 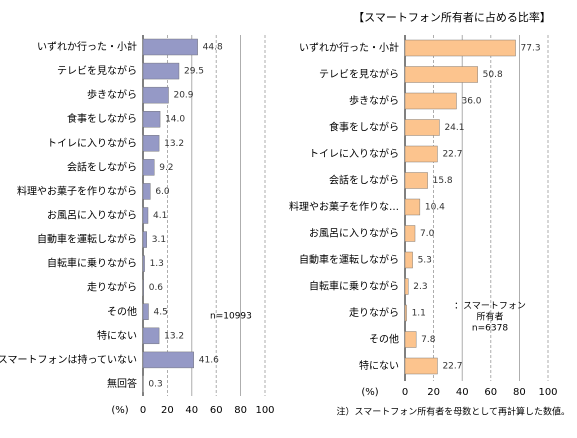 I want to click on value-label: 14.0, so click(x=175, y=120).